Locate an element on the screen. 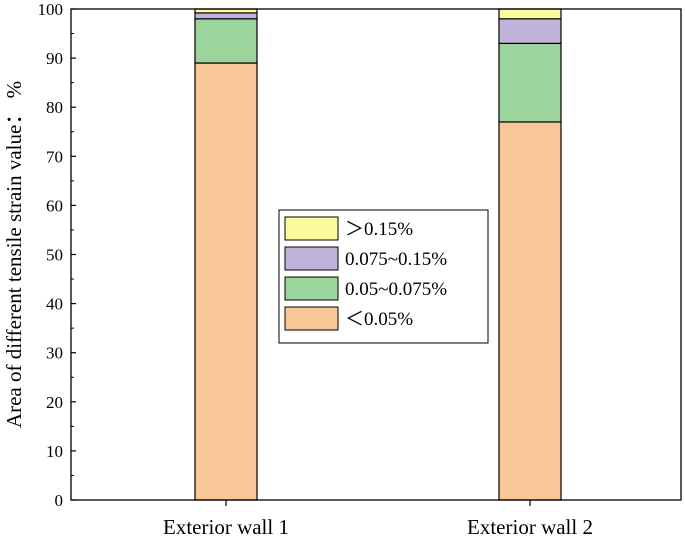  y-tick-label: 40 is located at coordinates (54, 304).